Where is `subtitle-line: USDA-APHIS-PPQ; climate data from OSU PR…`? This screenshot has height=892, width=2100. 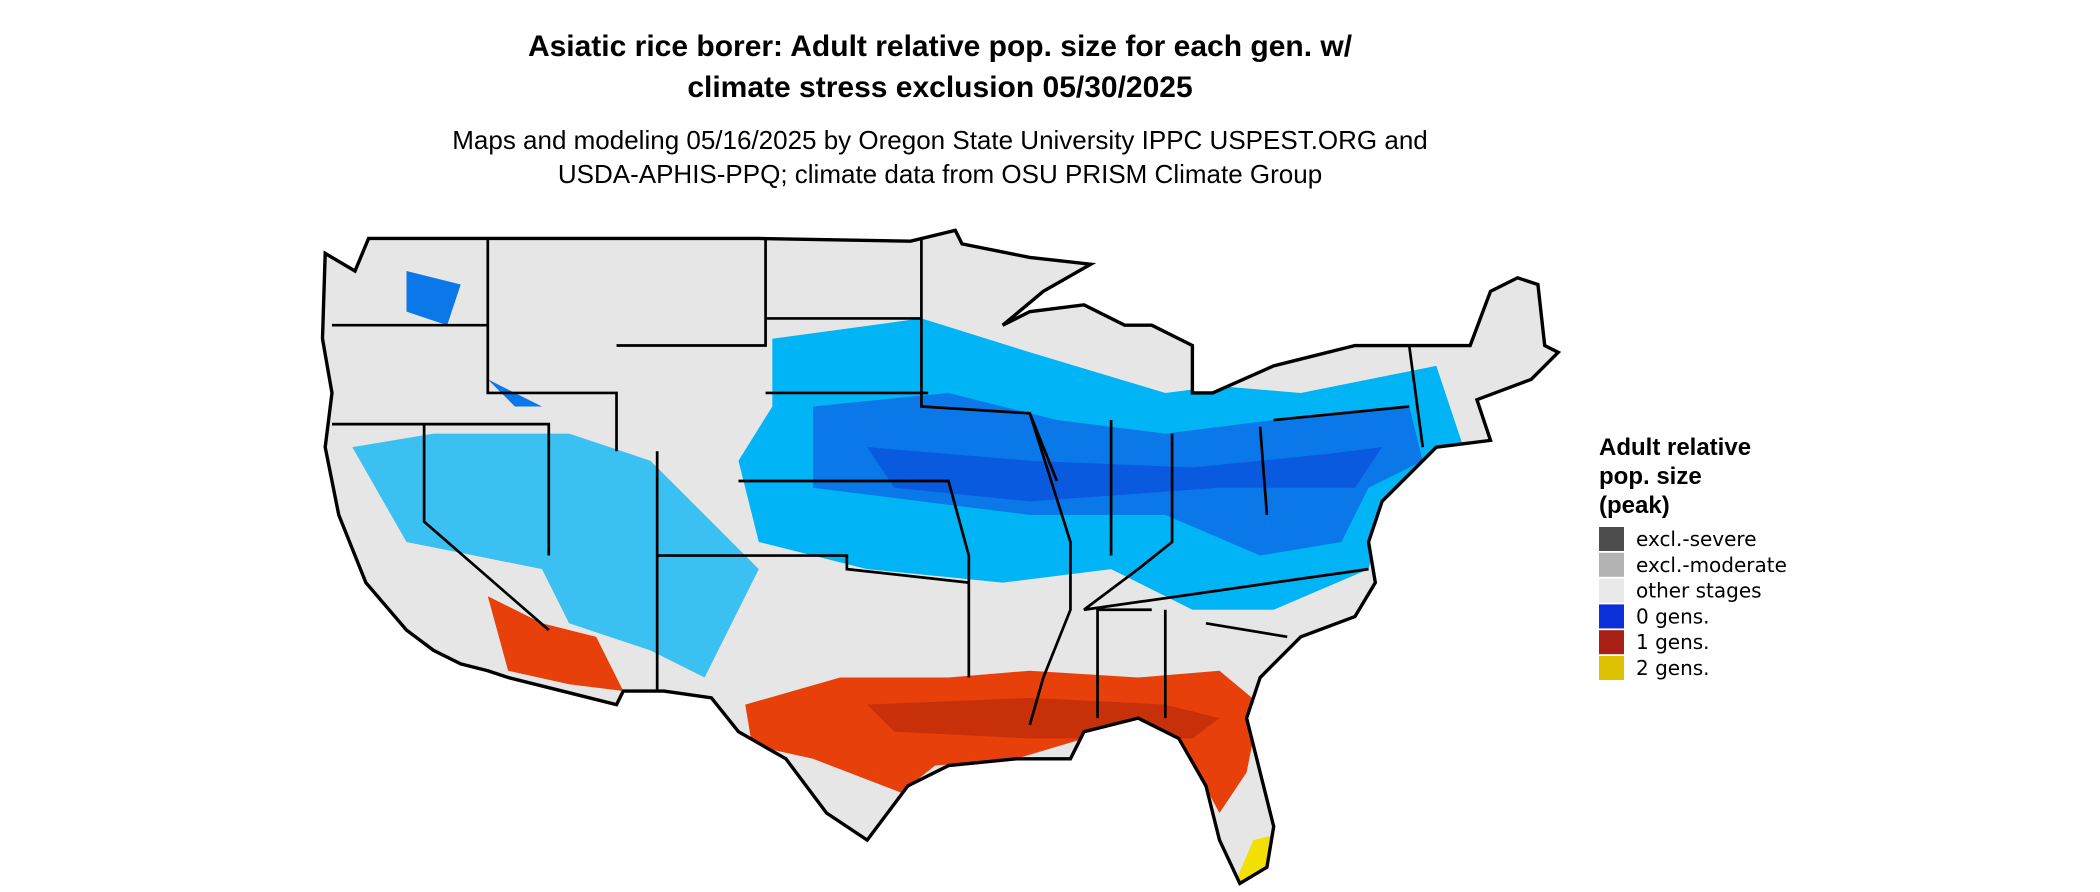
subtitle-line: USDA-APHIS-PPQ; climate data from OSU PR… is located at coordinates (940, 174).